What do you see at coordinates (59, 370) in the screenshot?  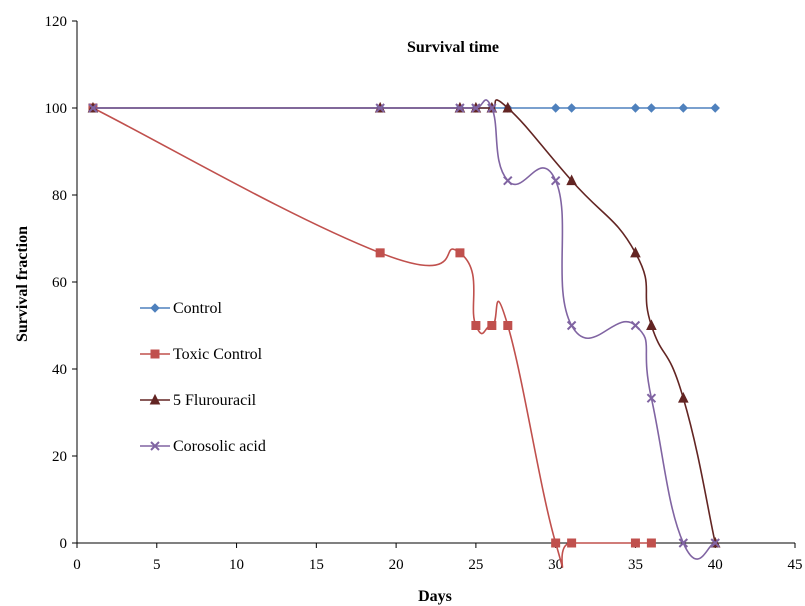 I see `y-tick-label: 40` at bounding box center [59, 370].